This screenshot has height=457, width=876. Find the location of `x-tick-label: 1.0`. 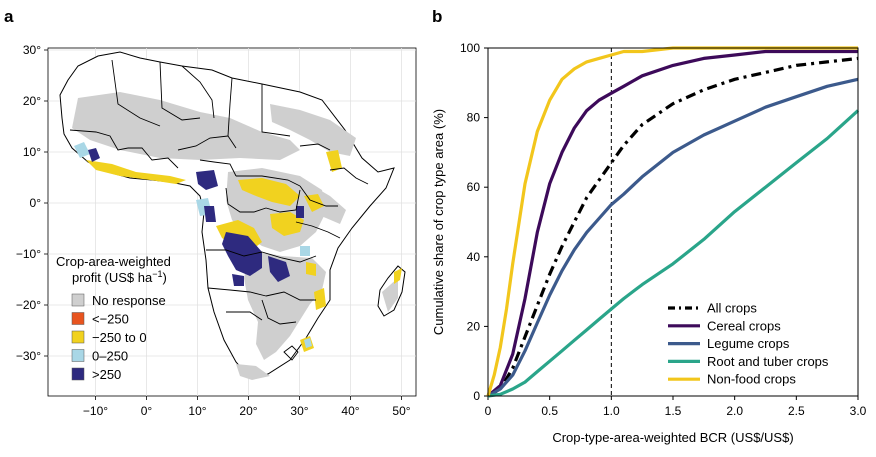

x-tick-label: 1.0 is located at coordinates (611, 411).